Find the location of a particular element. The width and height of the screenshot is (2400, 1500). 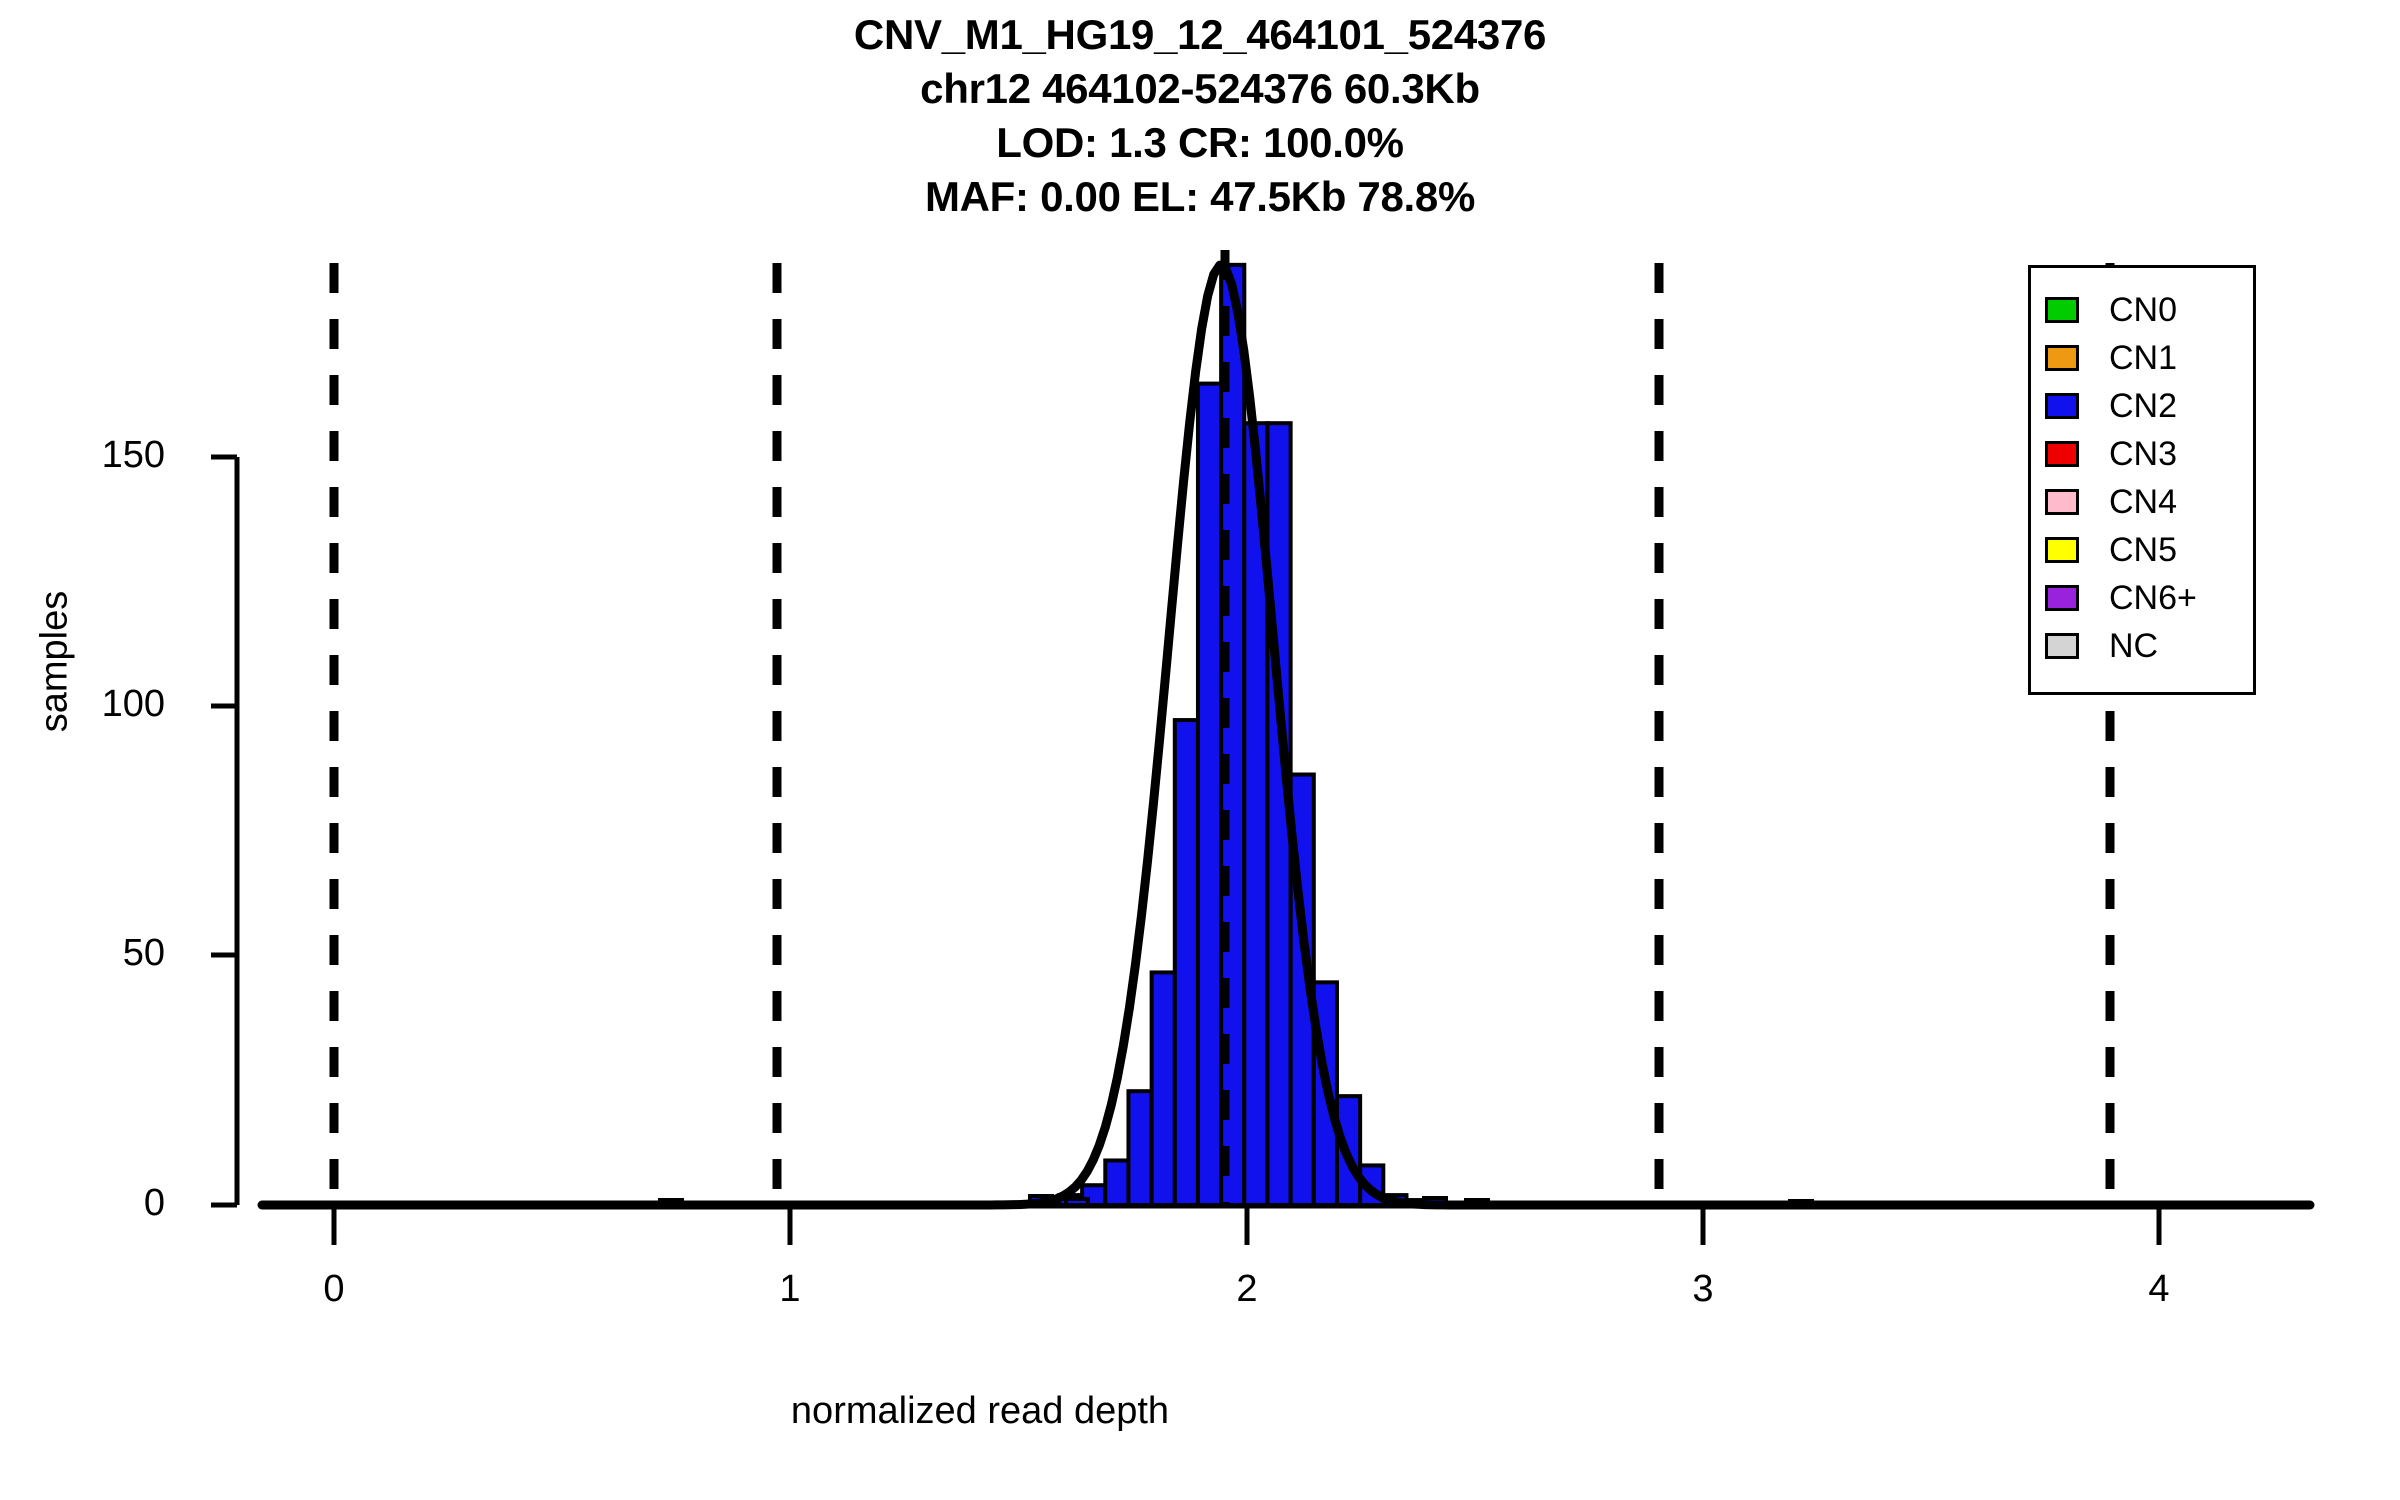

title-line-1: CNV_M1_HG19_12_464101_524376 is located at coordinates (1200, 34).